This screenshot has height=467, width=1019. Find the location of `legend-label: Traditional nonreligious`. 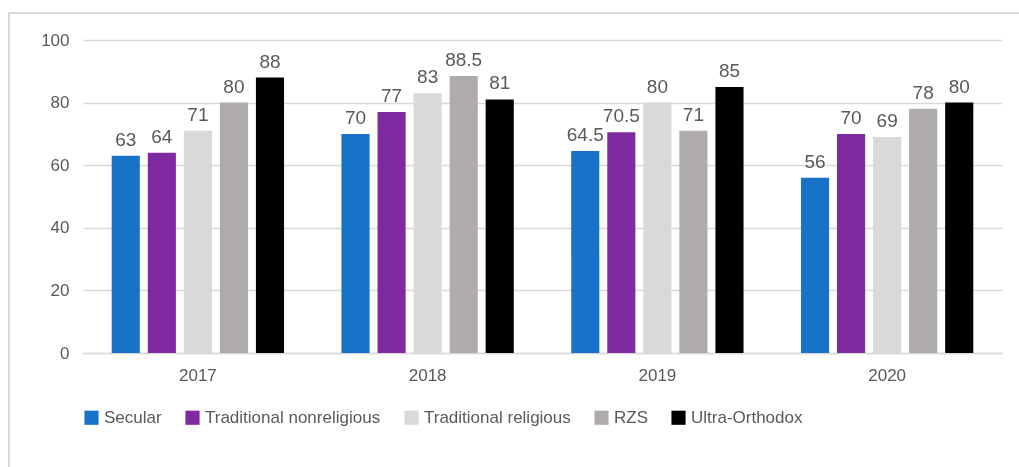

legend-label: Traditional nonreligious is located at coordinates (293, 417).